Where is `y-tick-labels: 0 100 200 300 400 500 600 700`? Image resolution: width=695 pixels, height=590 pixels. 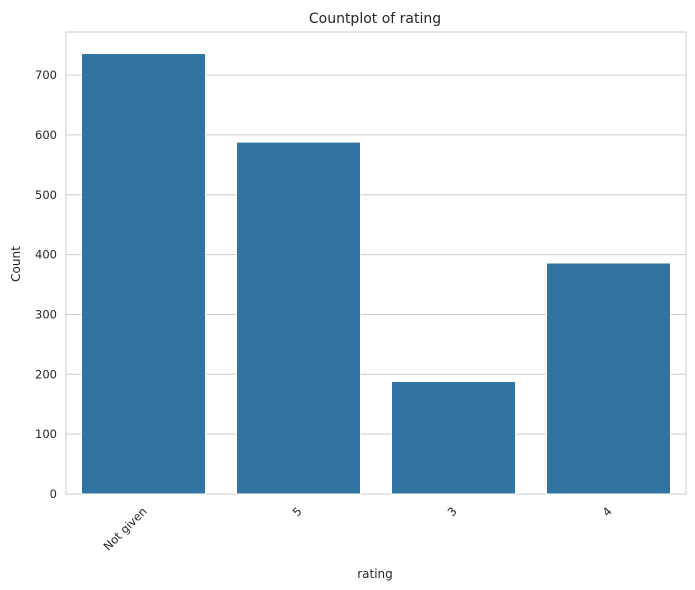 y-tick-labels: 0 100 200 300 400 500 600 700 is located at coordinates (46, 284).